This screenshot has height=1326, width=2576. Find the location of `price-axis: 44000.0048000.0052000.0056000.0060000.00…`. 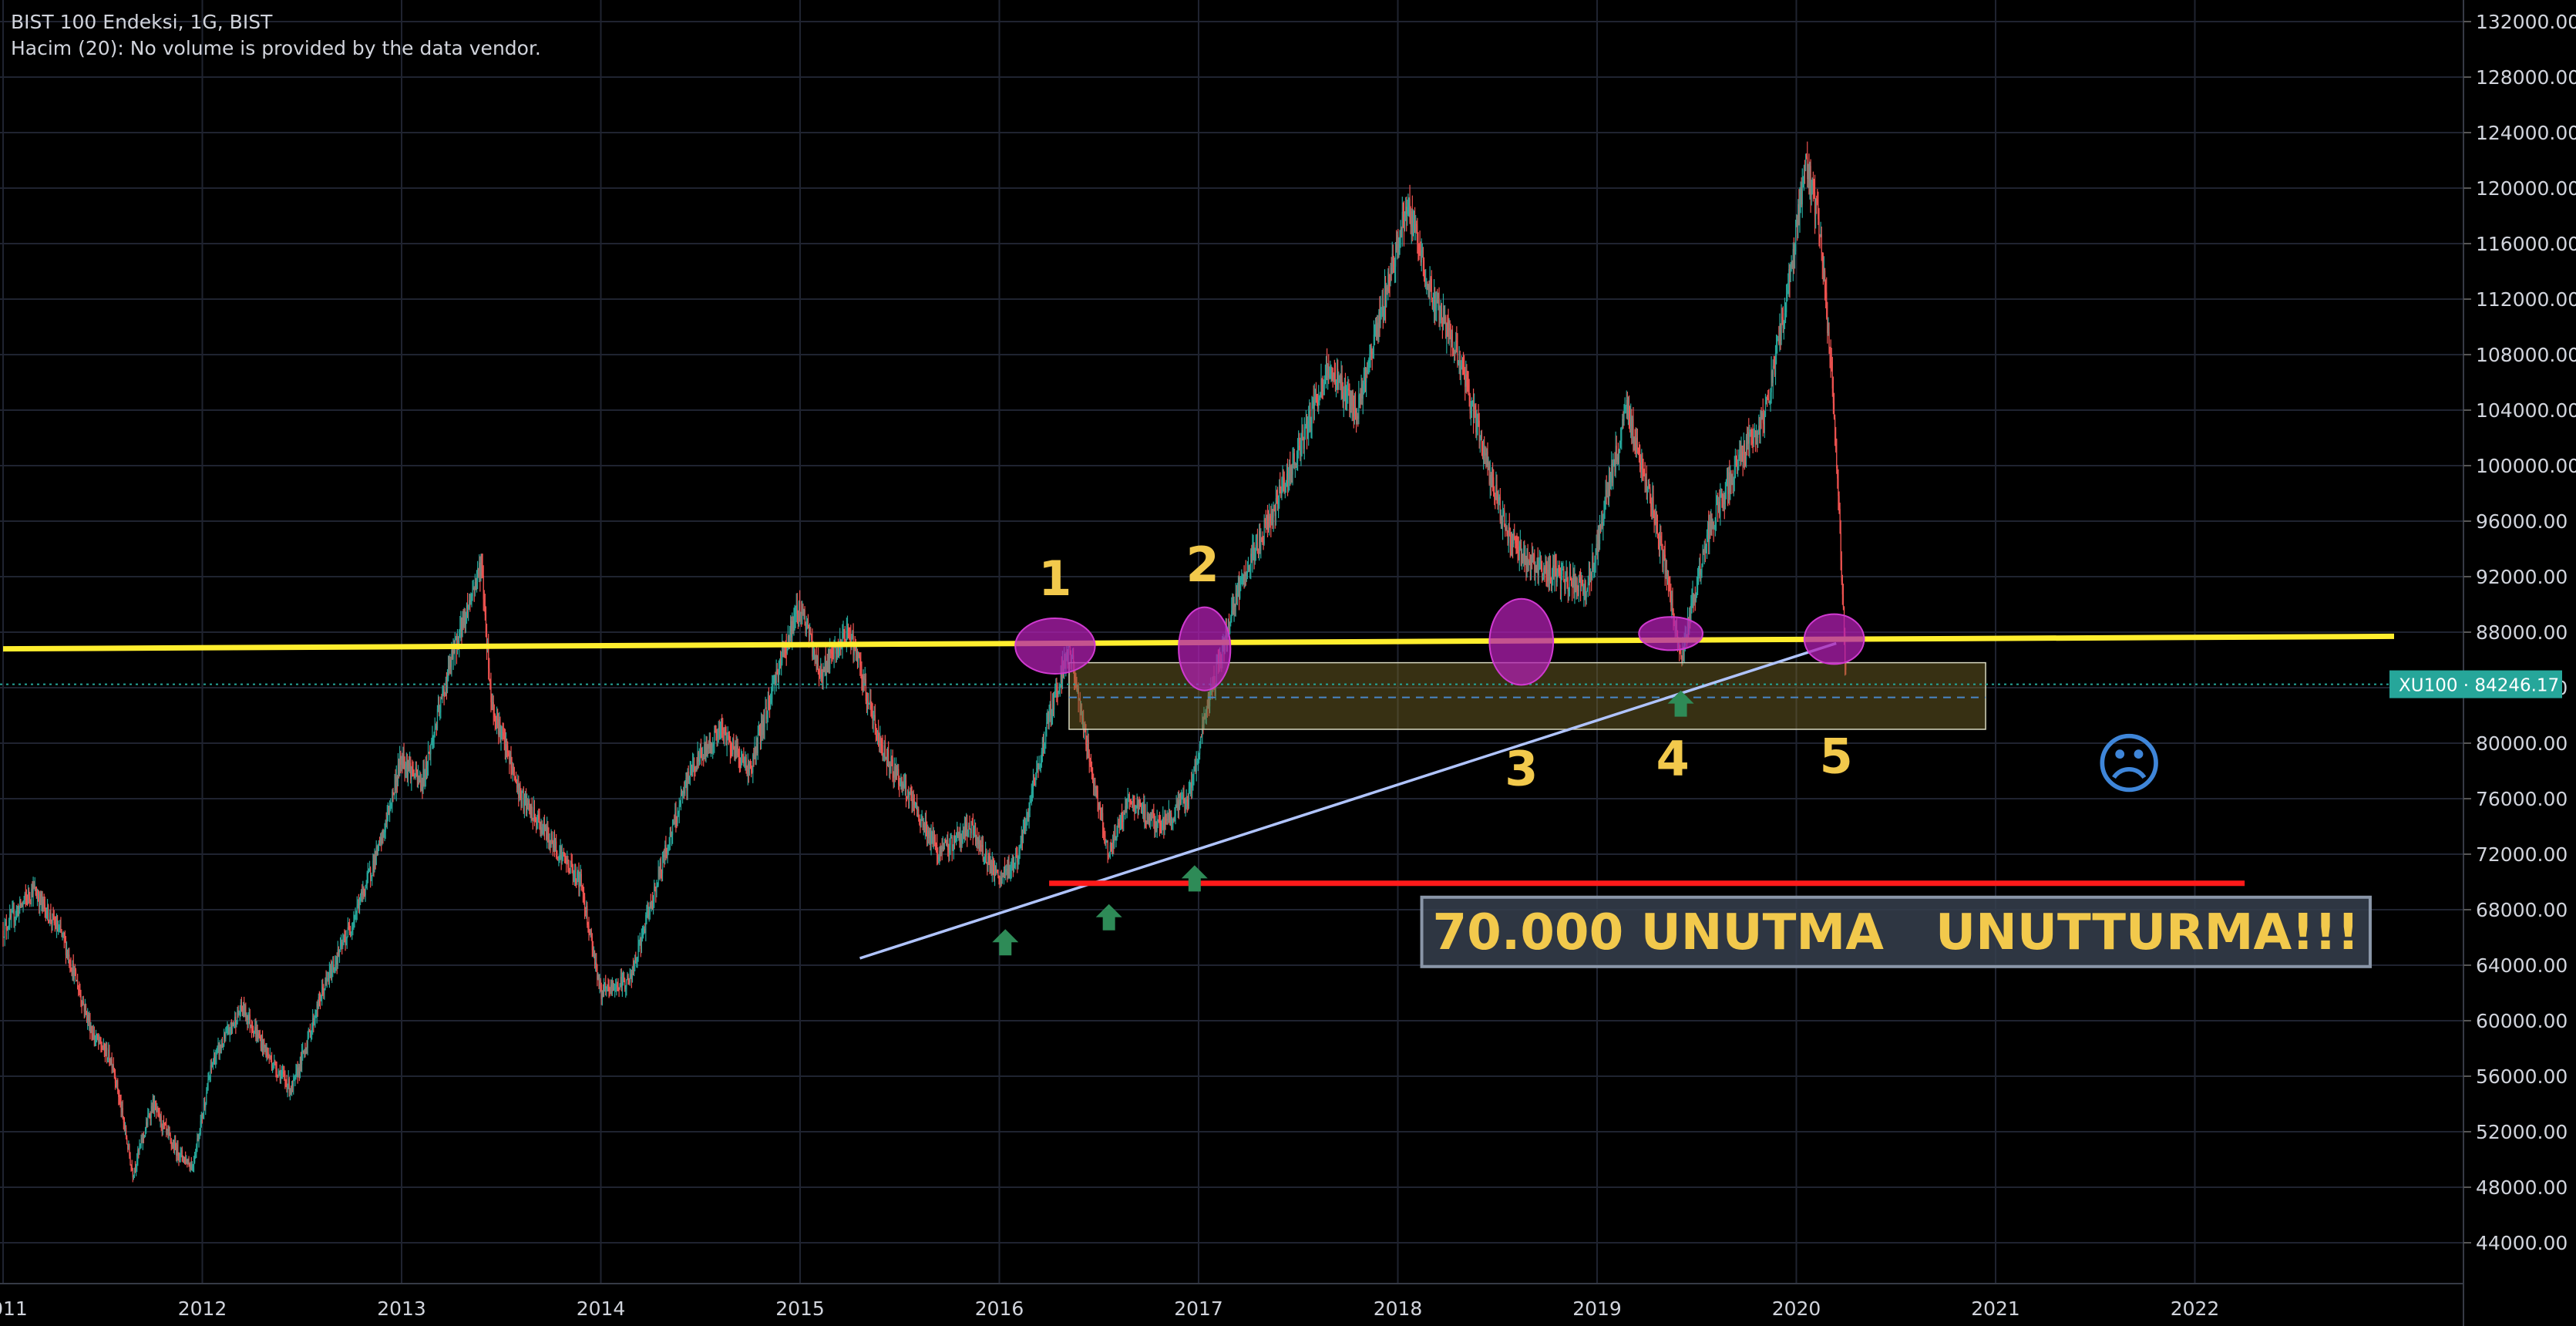

price-axis: 44000.0048000.0052000.0056000.0060000.00… is located at coordinates (2519, 632).